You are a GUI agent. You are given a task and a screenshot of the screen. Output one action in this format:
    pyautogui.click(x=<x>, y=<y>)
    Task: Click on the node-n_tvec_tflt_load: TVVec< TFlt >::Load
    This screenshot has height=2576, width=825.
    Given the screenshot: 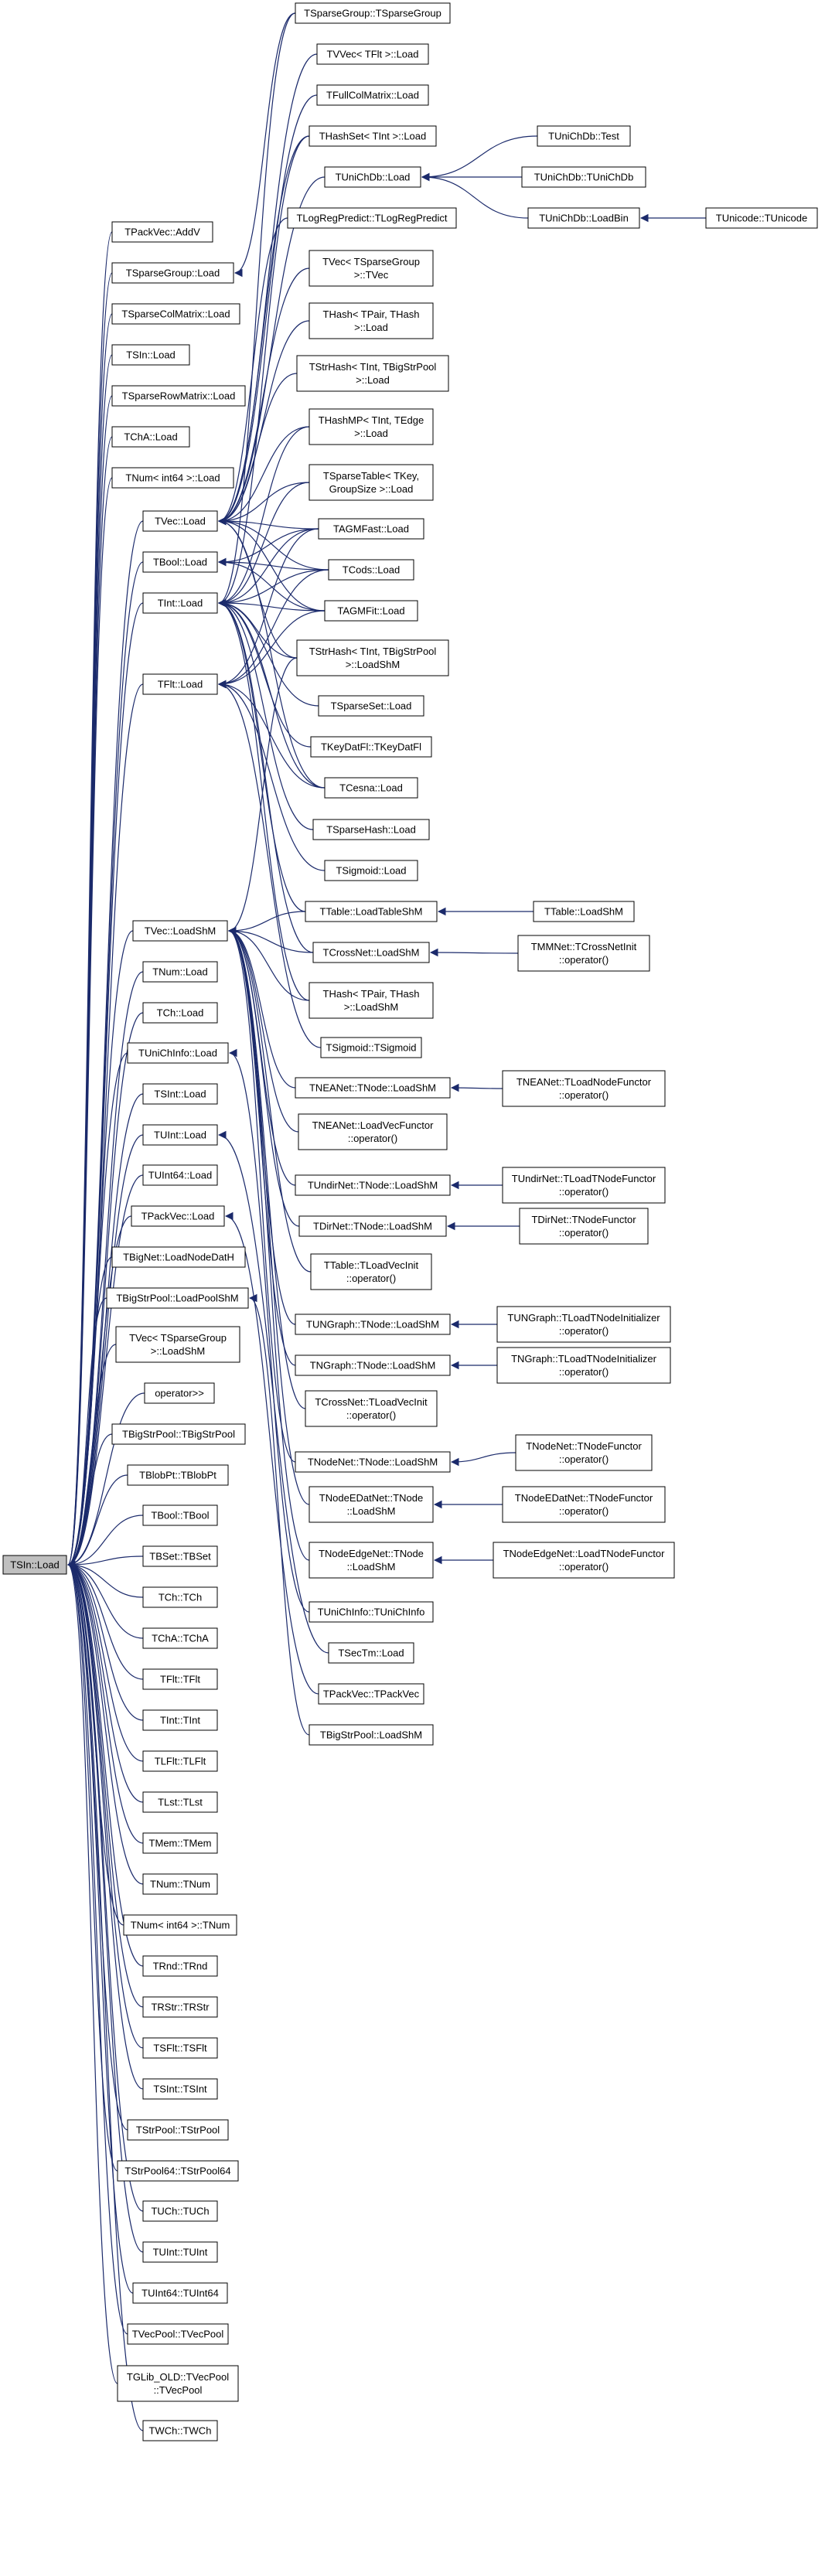 What is the action you would take?
    pyautogui.click(x=372, y=54)
    